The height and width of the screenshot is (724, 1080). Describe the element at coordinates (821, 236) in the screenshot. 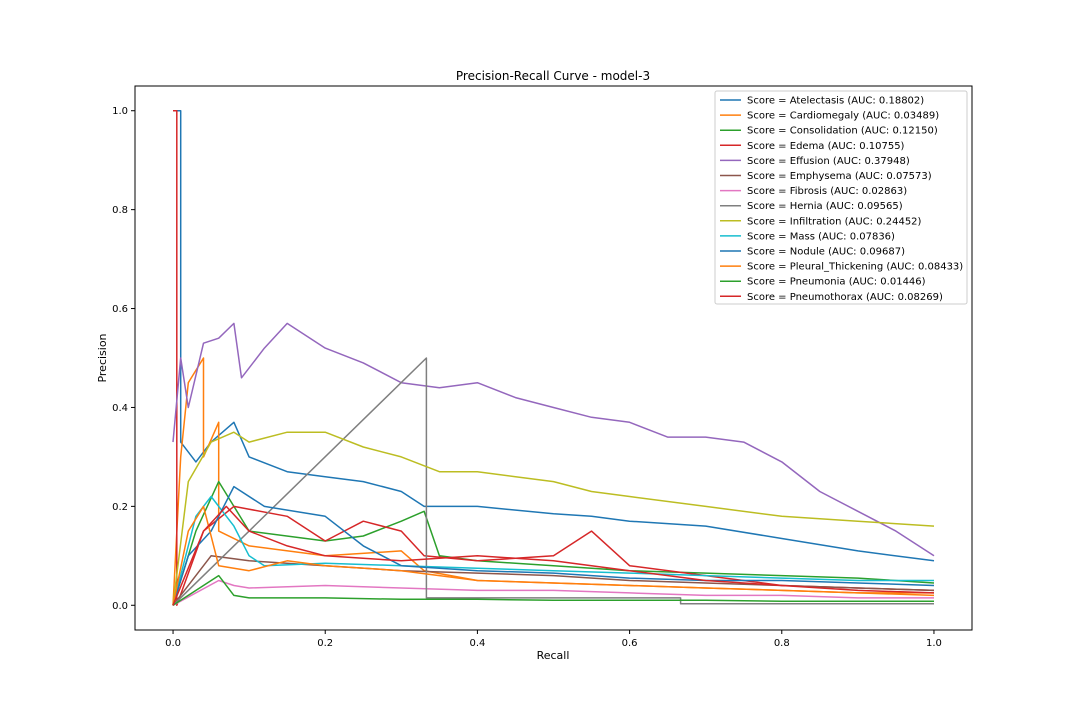

I see `legend-entry-label: Score = Mass (AUC: 0.07836)` at that location.